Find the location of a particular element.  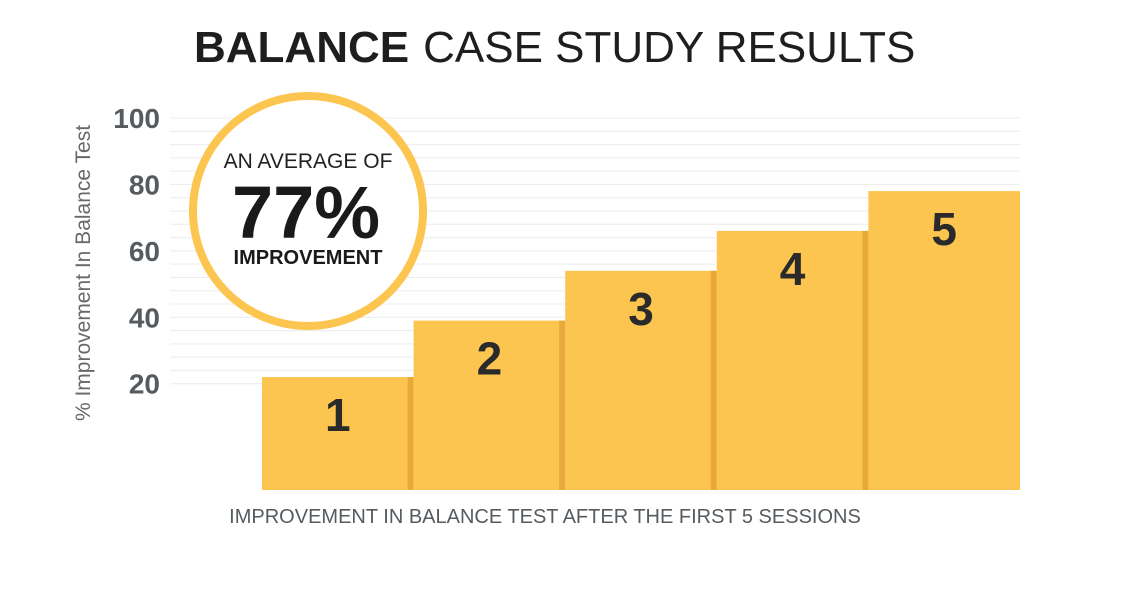

badge-bottom-text: IMPROVEMENT is located at coordinates (308, 258).